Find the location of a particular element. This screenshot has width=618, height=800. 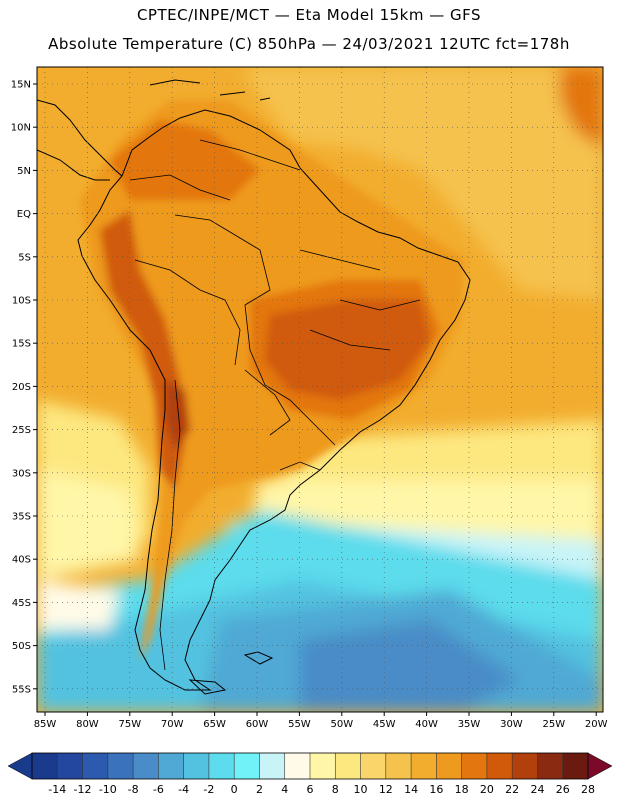

lat-label: 50S is located at coordinates (21, 646).